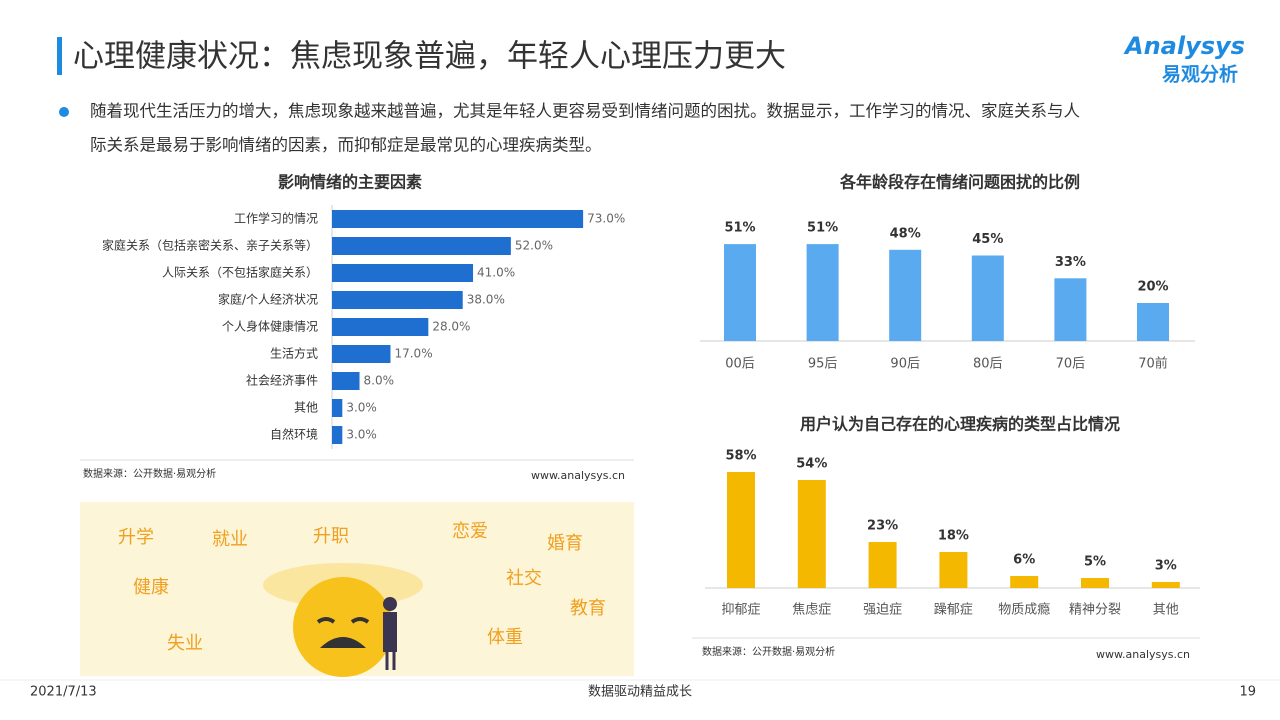 Image resolution: width=1280 pixels, height=720 pixels. I want to click on category-label: 00后, so click(740, 364).